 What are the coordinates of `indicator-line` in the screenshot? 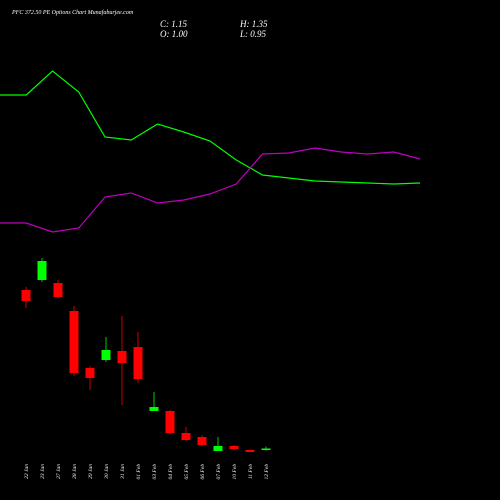 It's located at (210, 190).